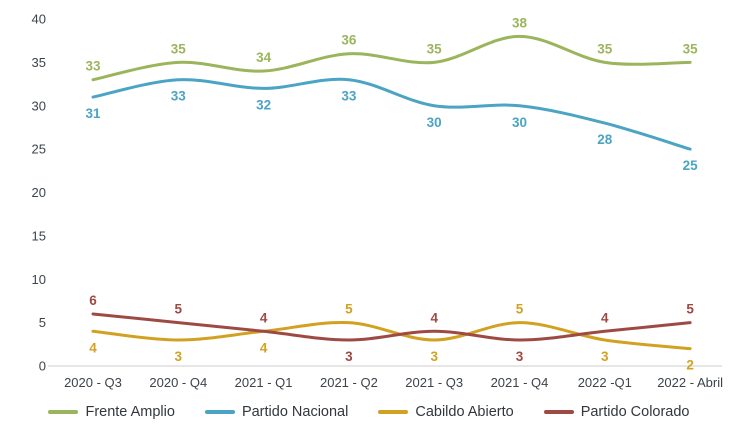  What do you see at coordinates (178, 382) in the screenshot?
I see `x-tick-label: 2020 - Q4` at bounding box center [178, 382].